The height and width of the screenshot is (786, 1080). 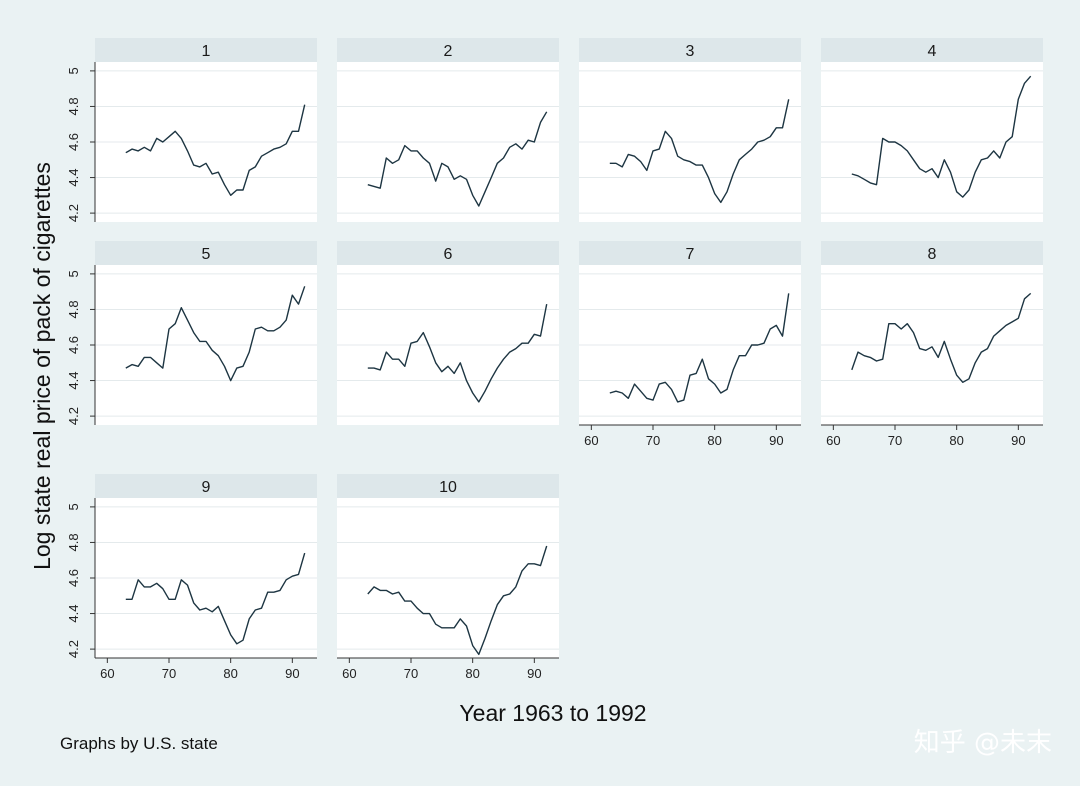 I want to click on watermark: 知乎 @未末, so click(x=983, y=743).